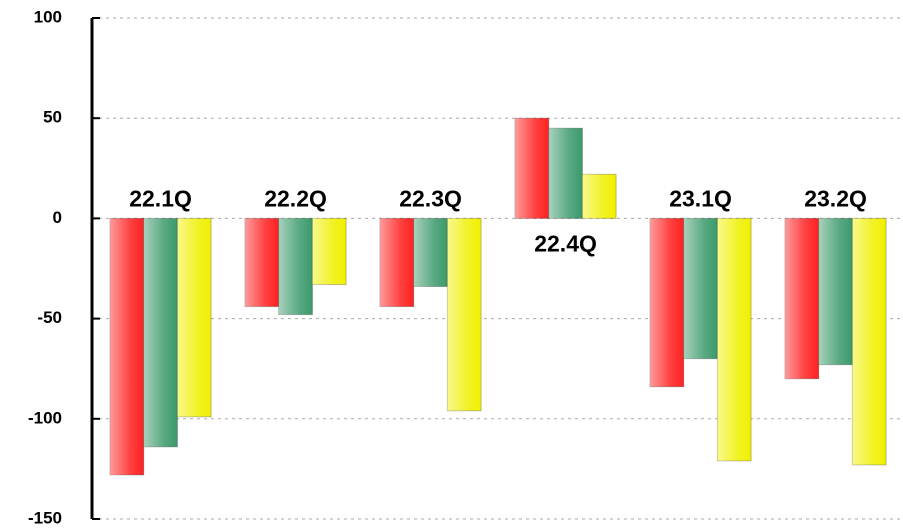 This screenshot has width=903, height=531. Describe the element at coordinates (295, 198) in the screenshot. I see `category-label: 22.2Q` at that location.